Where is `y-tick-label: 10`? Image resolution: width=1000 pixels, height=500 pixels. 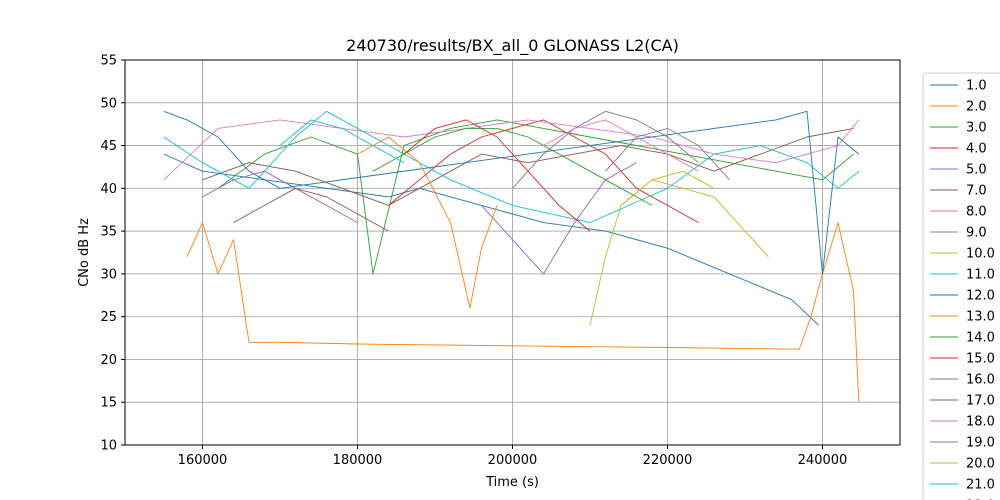
y-tick-label: 10 is located at coordinates (108, 446).